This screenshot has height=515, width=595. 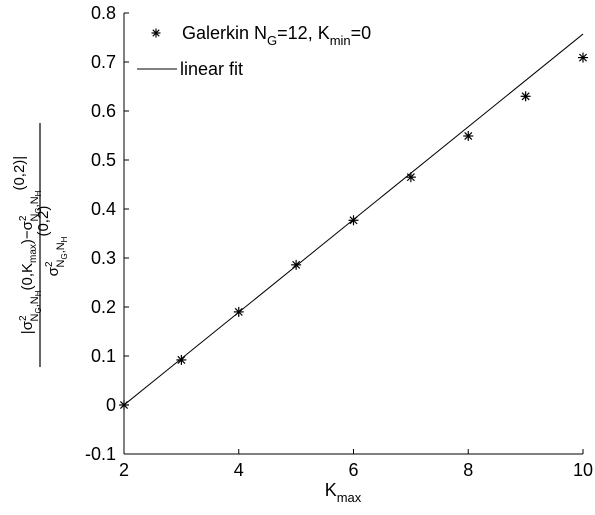 What do you see at coordinates (103, 13) in the screenshot?
I see `y-tick-label: 0.8` at bounding box center [103, 13].